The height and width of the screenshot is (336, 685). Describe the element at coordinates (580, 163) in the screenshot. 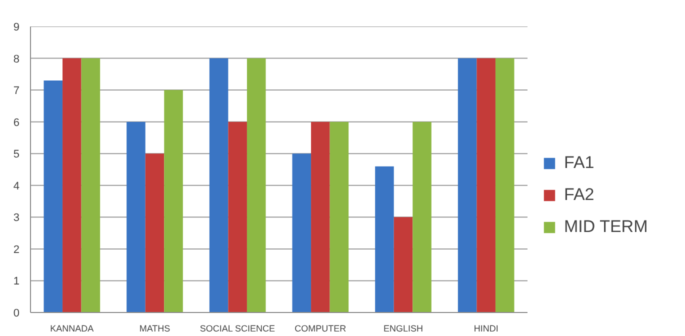

I see `legend-label: FA1` at that location.